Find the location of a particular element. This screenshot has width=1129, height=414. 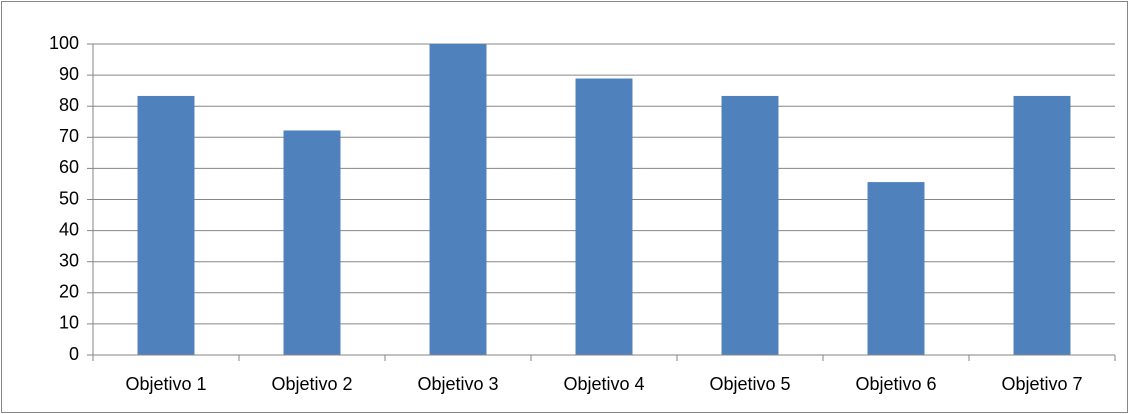

y-tick-label: 30 is located at coordinates (69, 260).